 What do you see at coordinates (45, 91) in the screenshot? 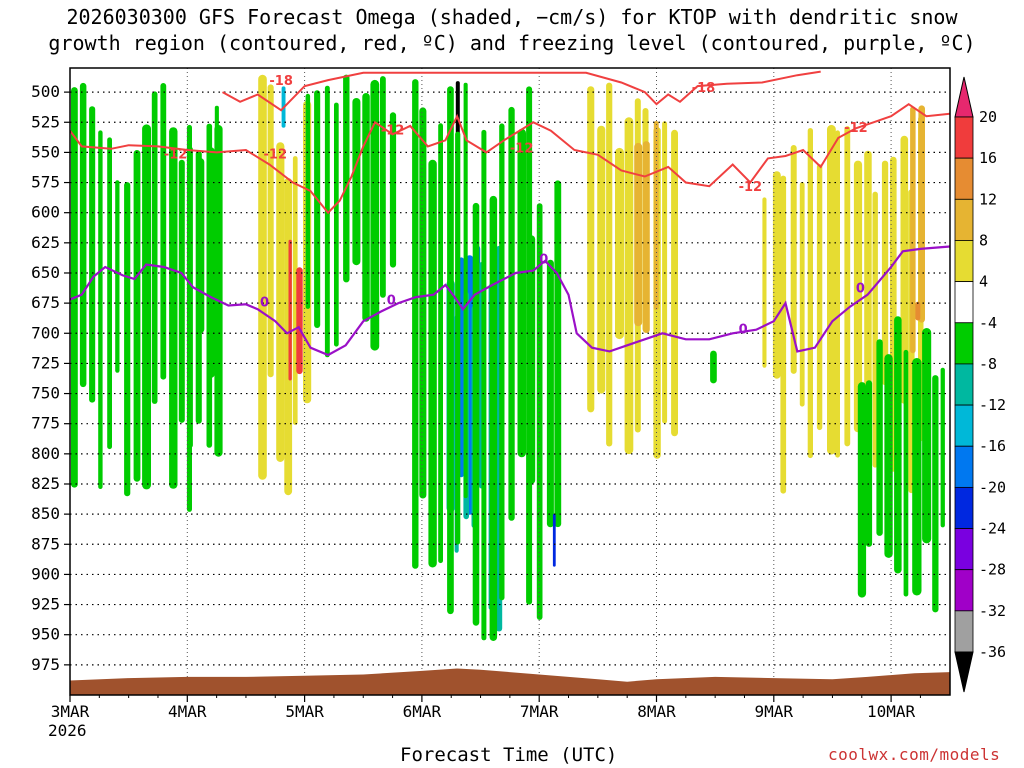
I see `y-tick-label: 500` at bounding box center [45, 91].